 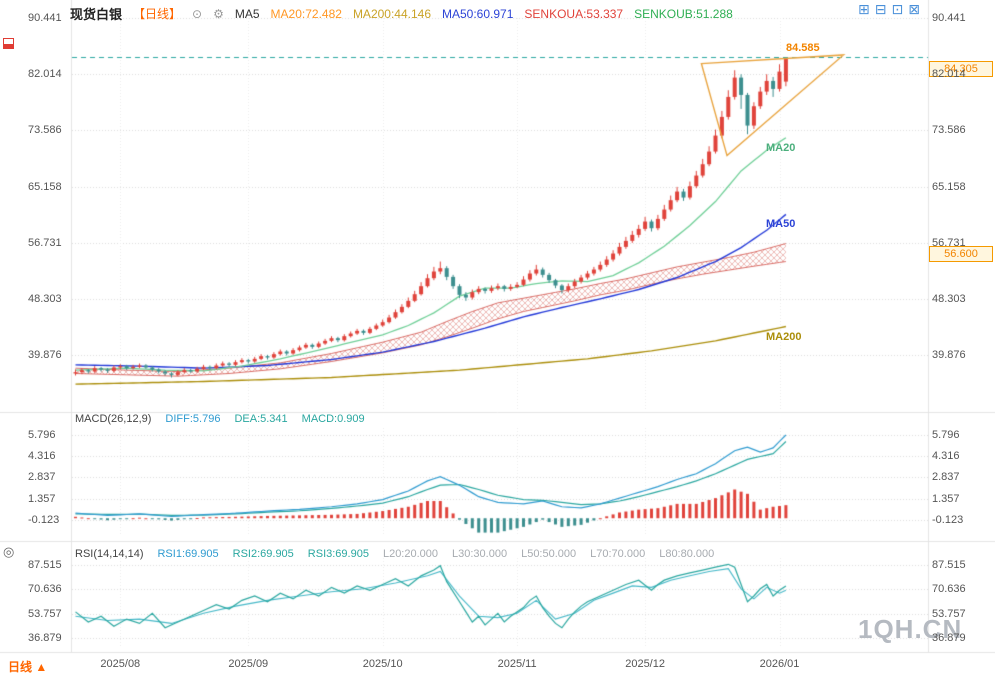 What do you see at coordinates (683, 13) in the screenshot?
I see `senkoub-value: SENKOUB:51.288` at bounding box center [683, 13].